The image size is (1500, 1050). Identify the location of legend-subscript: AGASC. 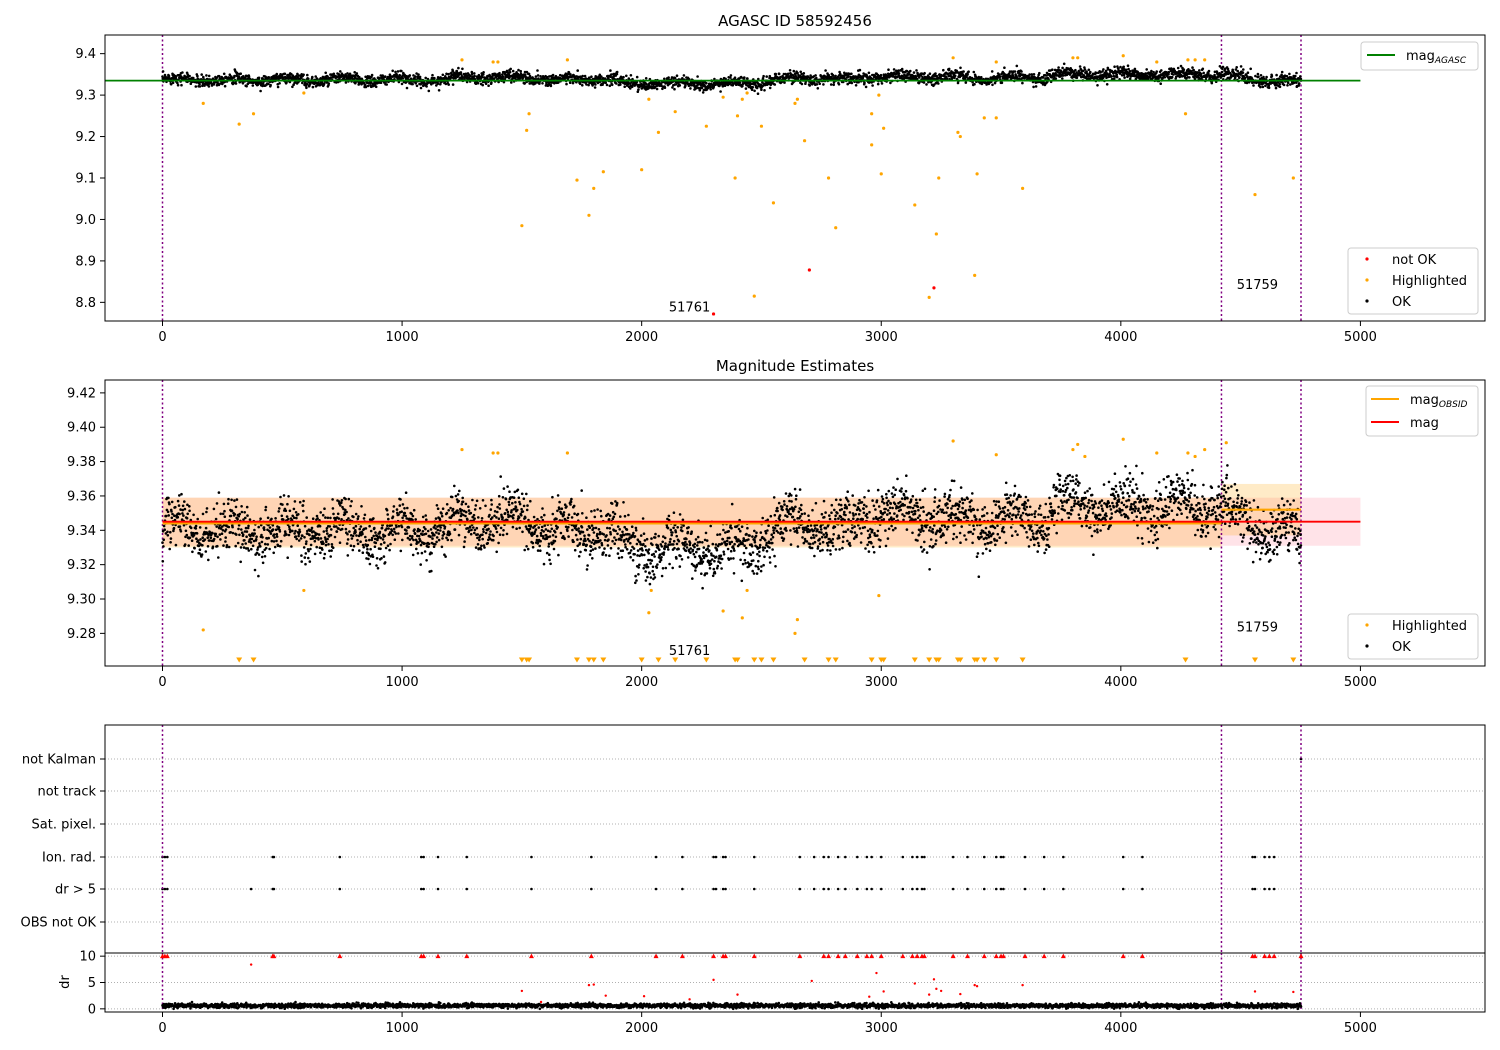
(1450, 61).